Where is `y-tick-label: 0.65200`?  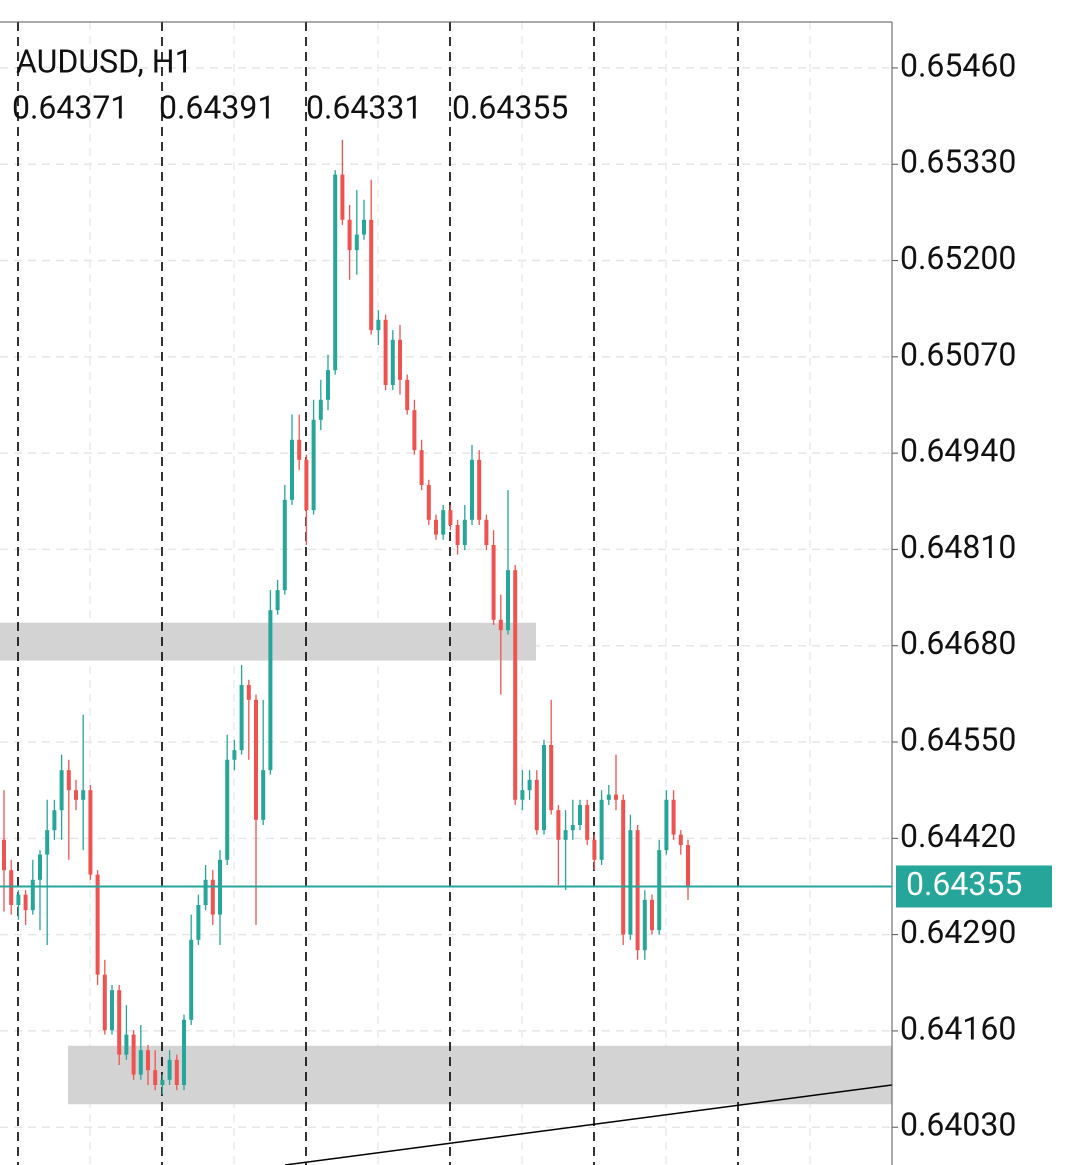 y-tick-label: 0.65200 is located at coordinates (958, 258).